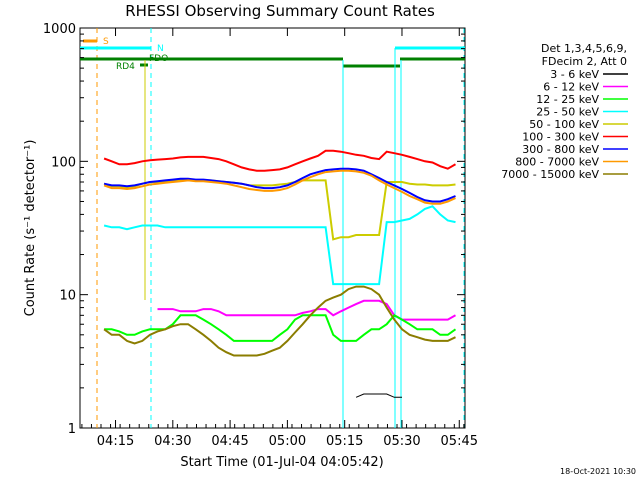  What do you see at coordinates (567, 112) in the screenshot?
I see `legend-label: 25 - 50 keV` at bounding box center [567, 112].